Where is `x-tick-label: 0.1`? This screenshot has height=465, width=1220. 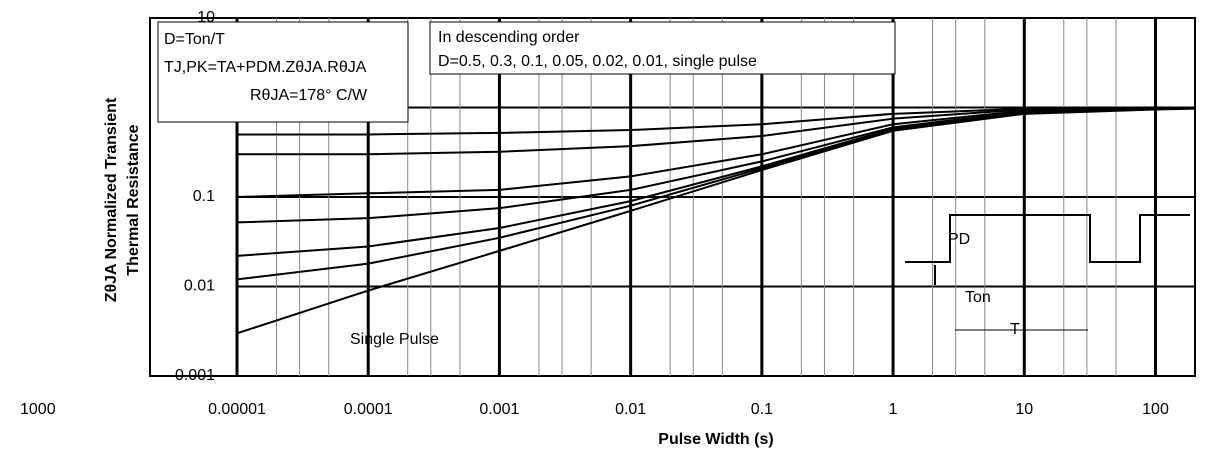 x-tick-label: 0.1 is located at coordinates (762, 409).